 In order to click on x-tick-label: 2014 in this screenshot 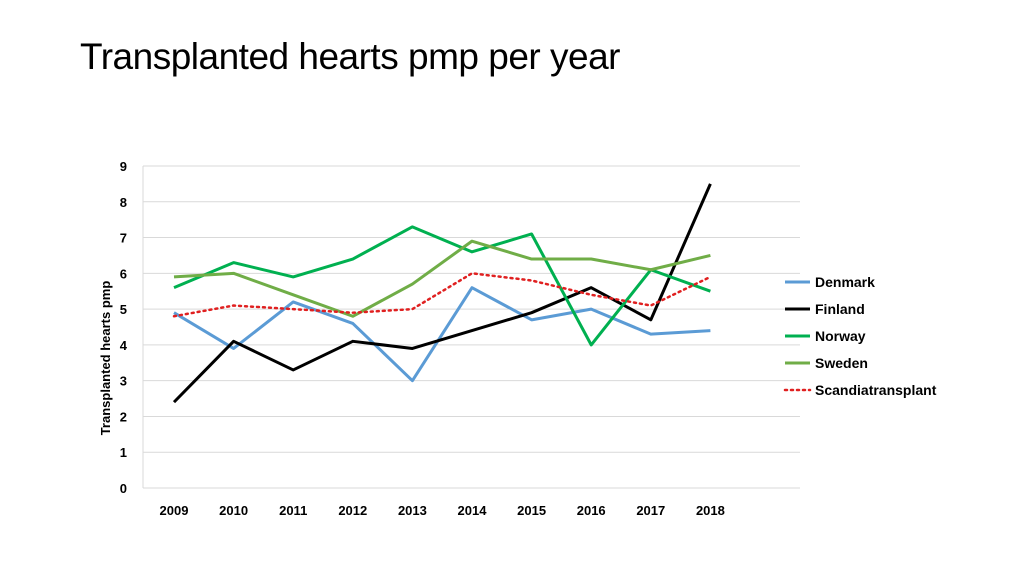, I will do `click(473, 510)`.